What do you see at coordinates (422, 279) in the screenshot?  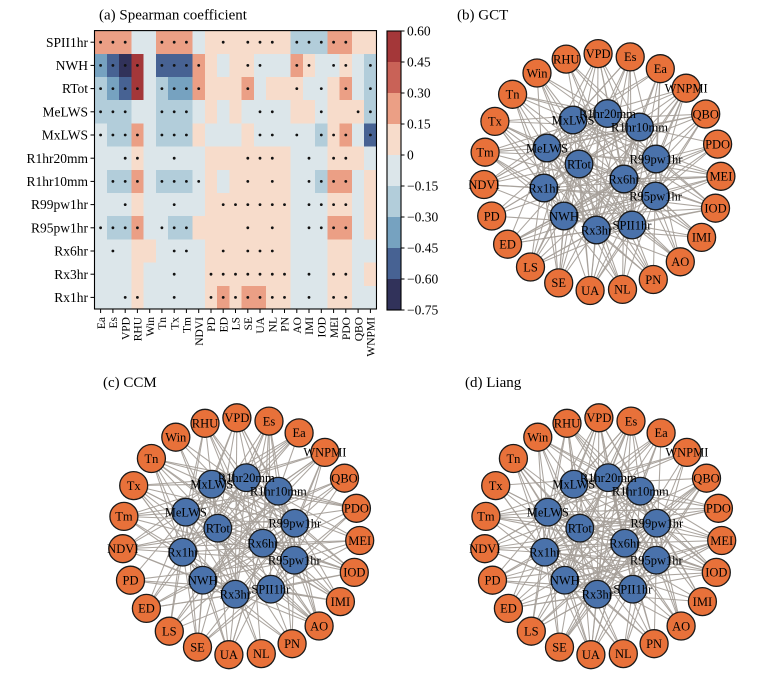 I see `svg-text: −0.60` at bounding box center [422, 279].